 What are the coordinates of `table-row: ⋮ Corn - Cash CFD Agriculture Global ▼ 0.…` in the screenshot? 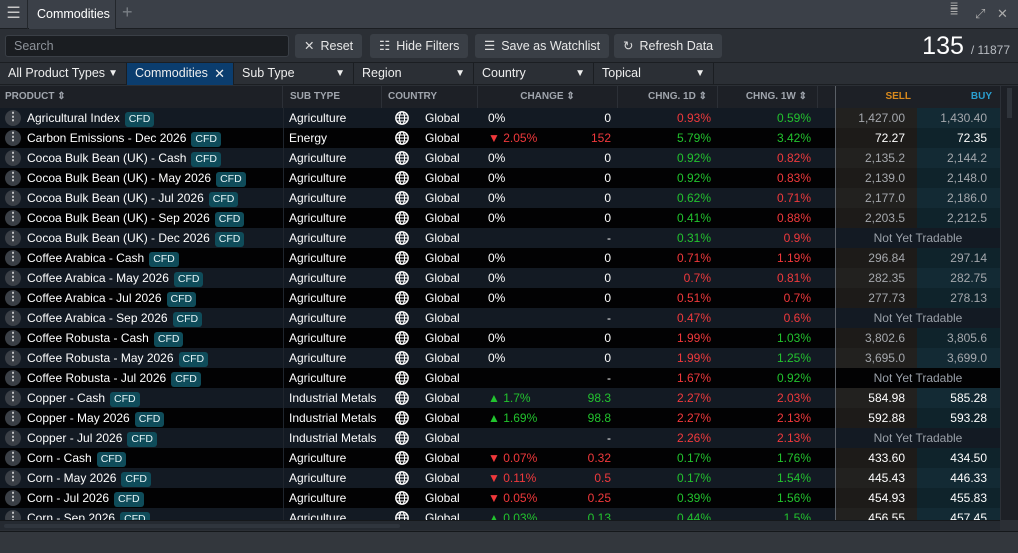 It's located at (500, 458).